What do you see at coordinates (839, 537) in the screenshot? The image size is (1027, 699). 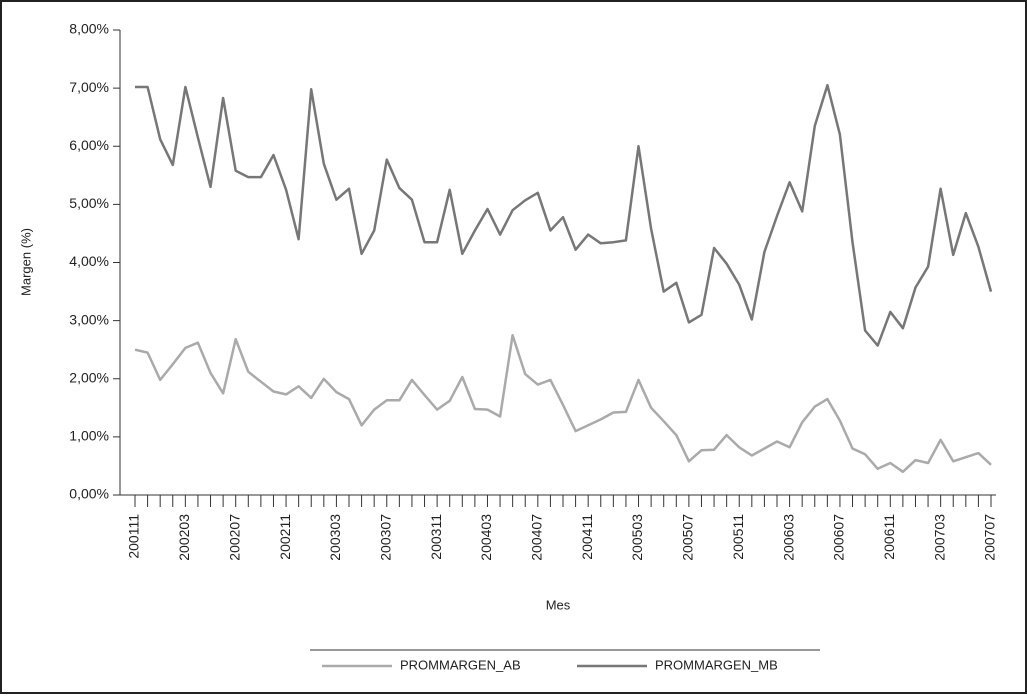 I see `x-tick-label: 200607` at bounding box center [839, 537].